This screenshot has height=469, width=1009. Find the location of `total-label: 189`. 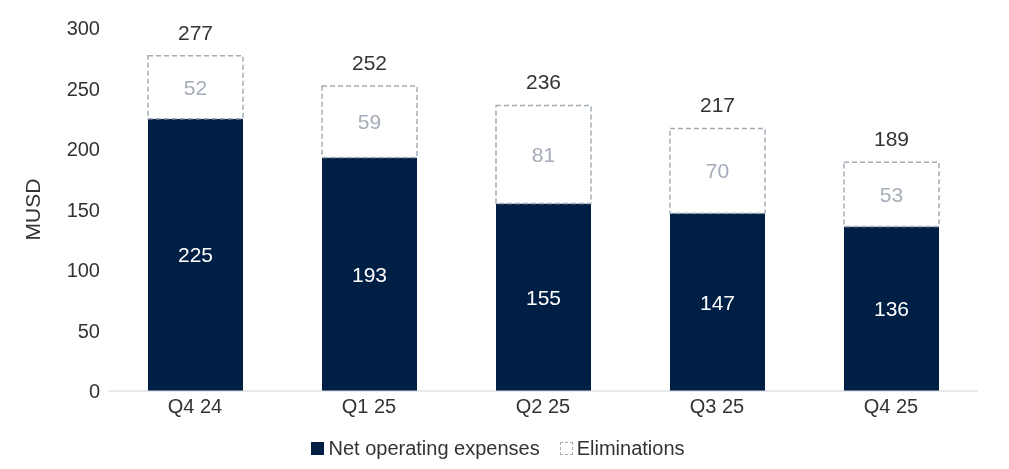

total-label: 189 is located at coordinates (891, 139).